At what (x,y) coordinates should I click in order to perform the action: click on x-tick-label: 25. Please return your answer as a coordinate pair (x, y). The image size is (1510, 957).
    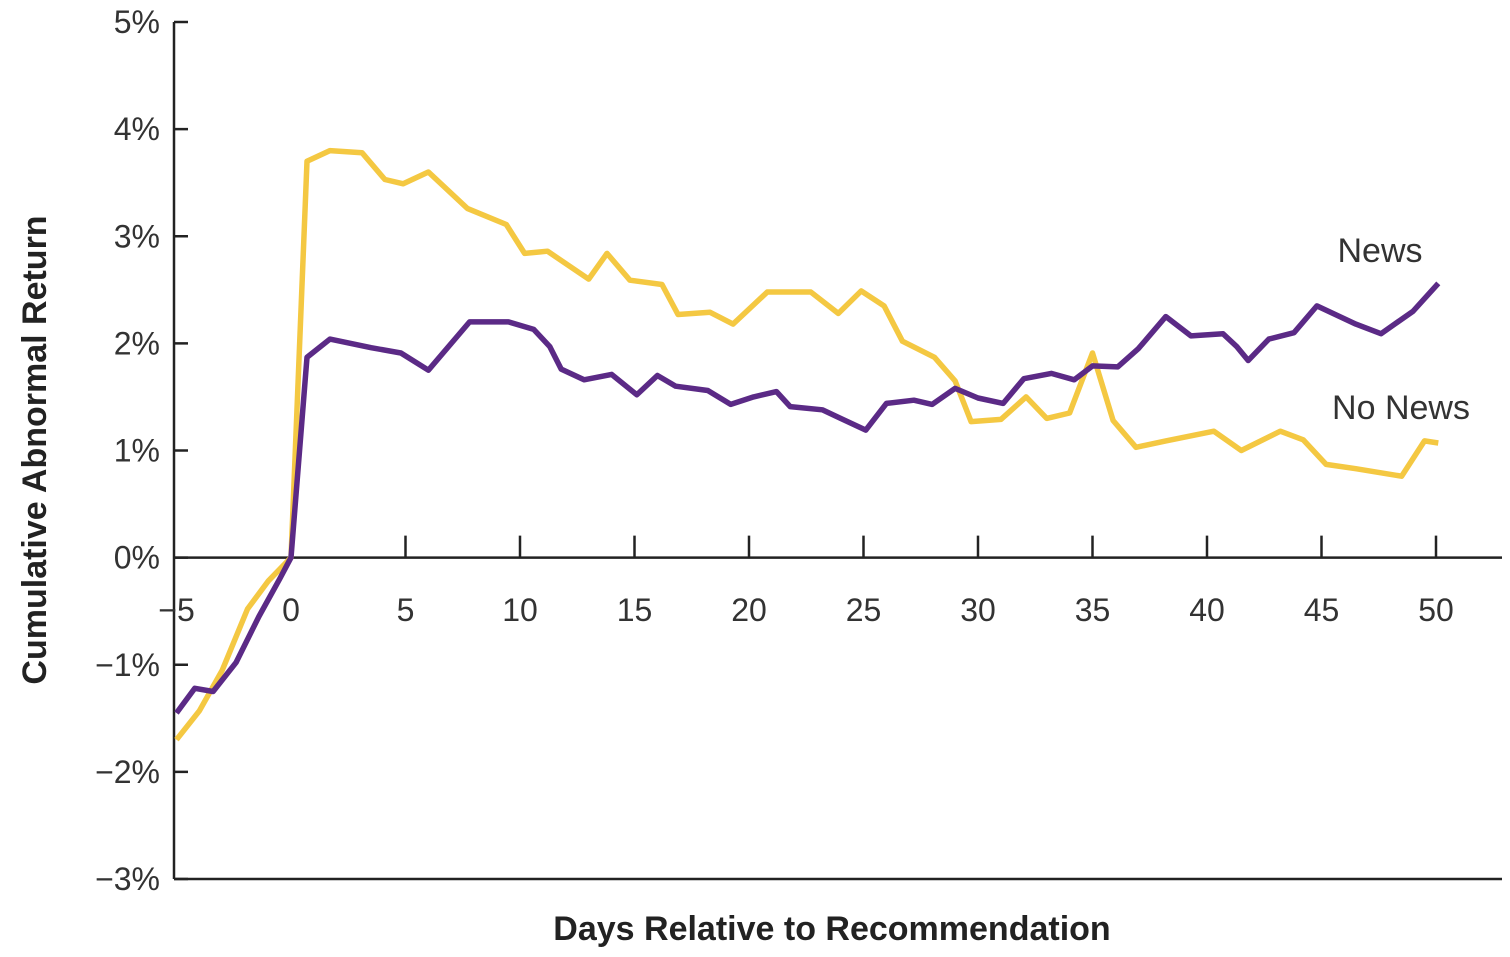
    Looking at the image, I should click on (864, 610).